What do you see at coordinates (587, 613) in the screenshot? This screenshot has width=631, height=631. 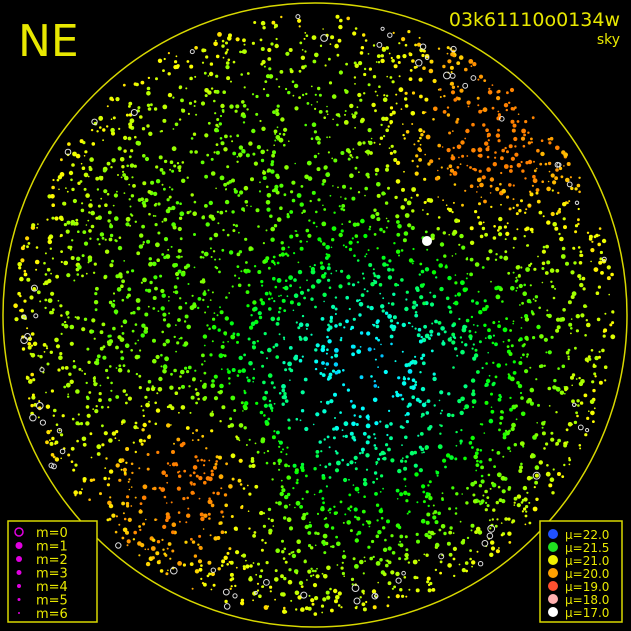 I see `brightness-label: μ=17.0` at bounding box center [587, 613].